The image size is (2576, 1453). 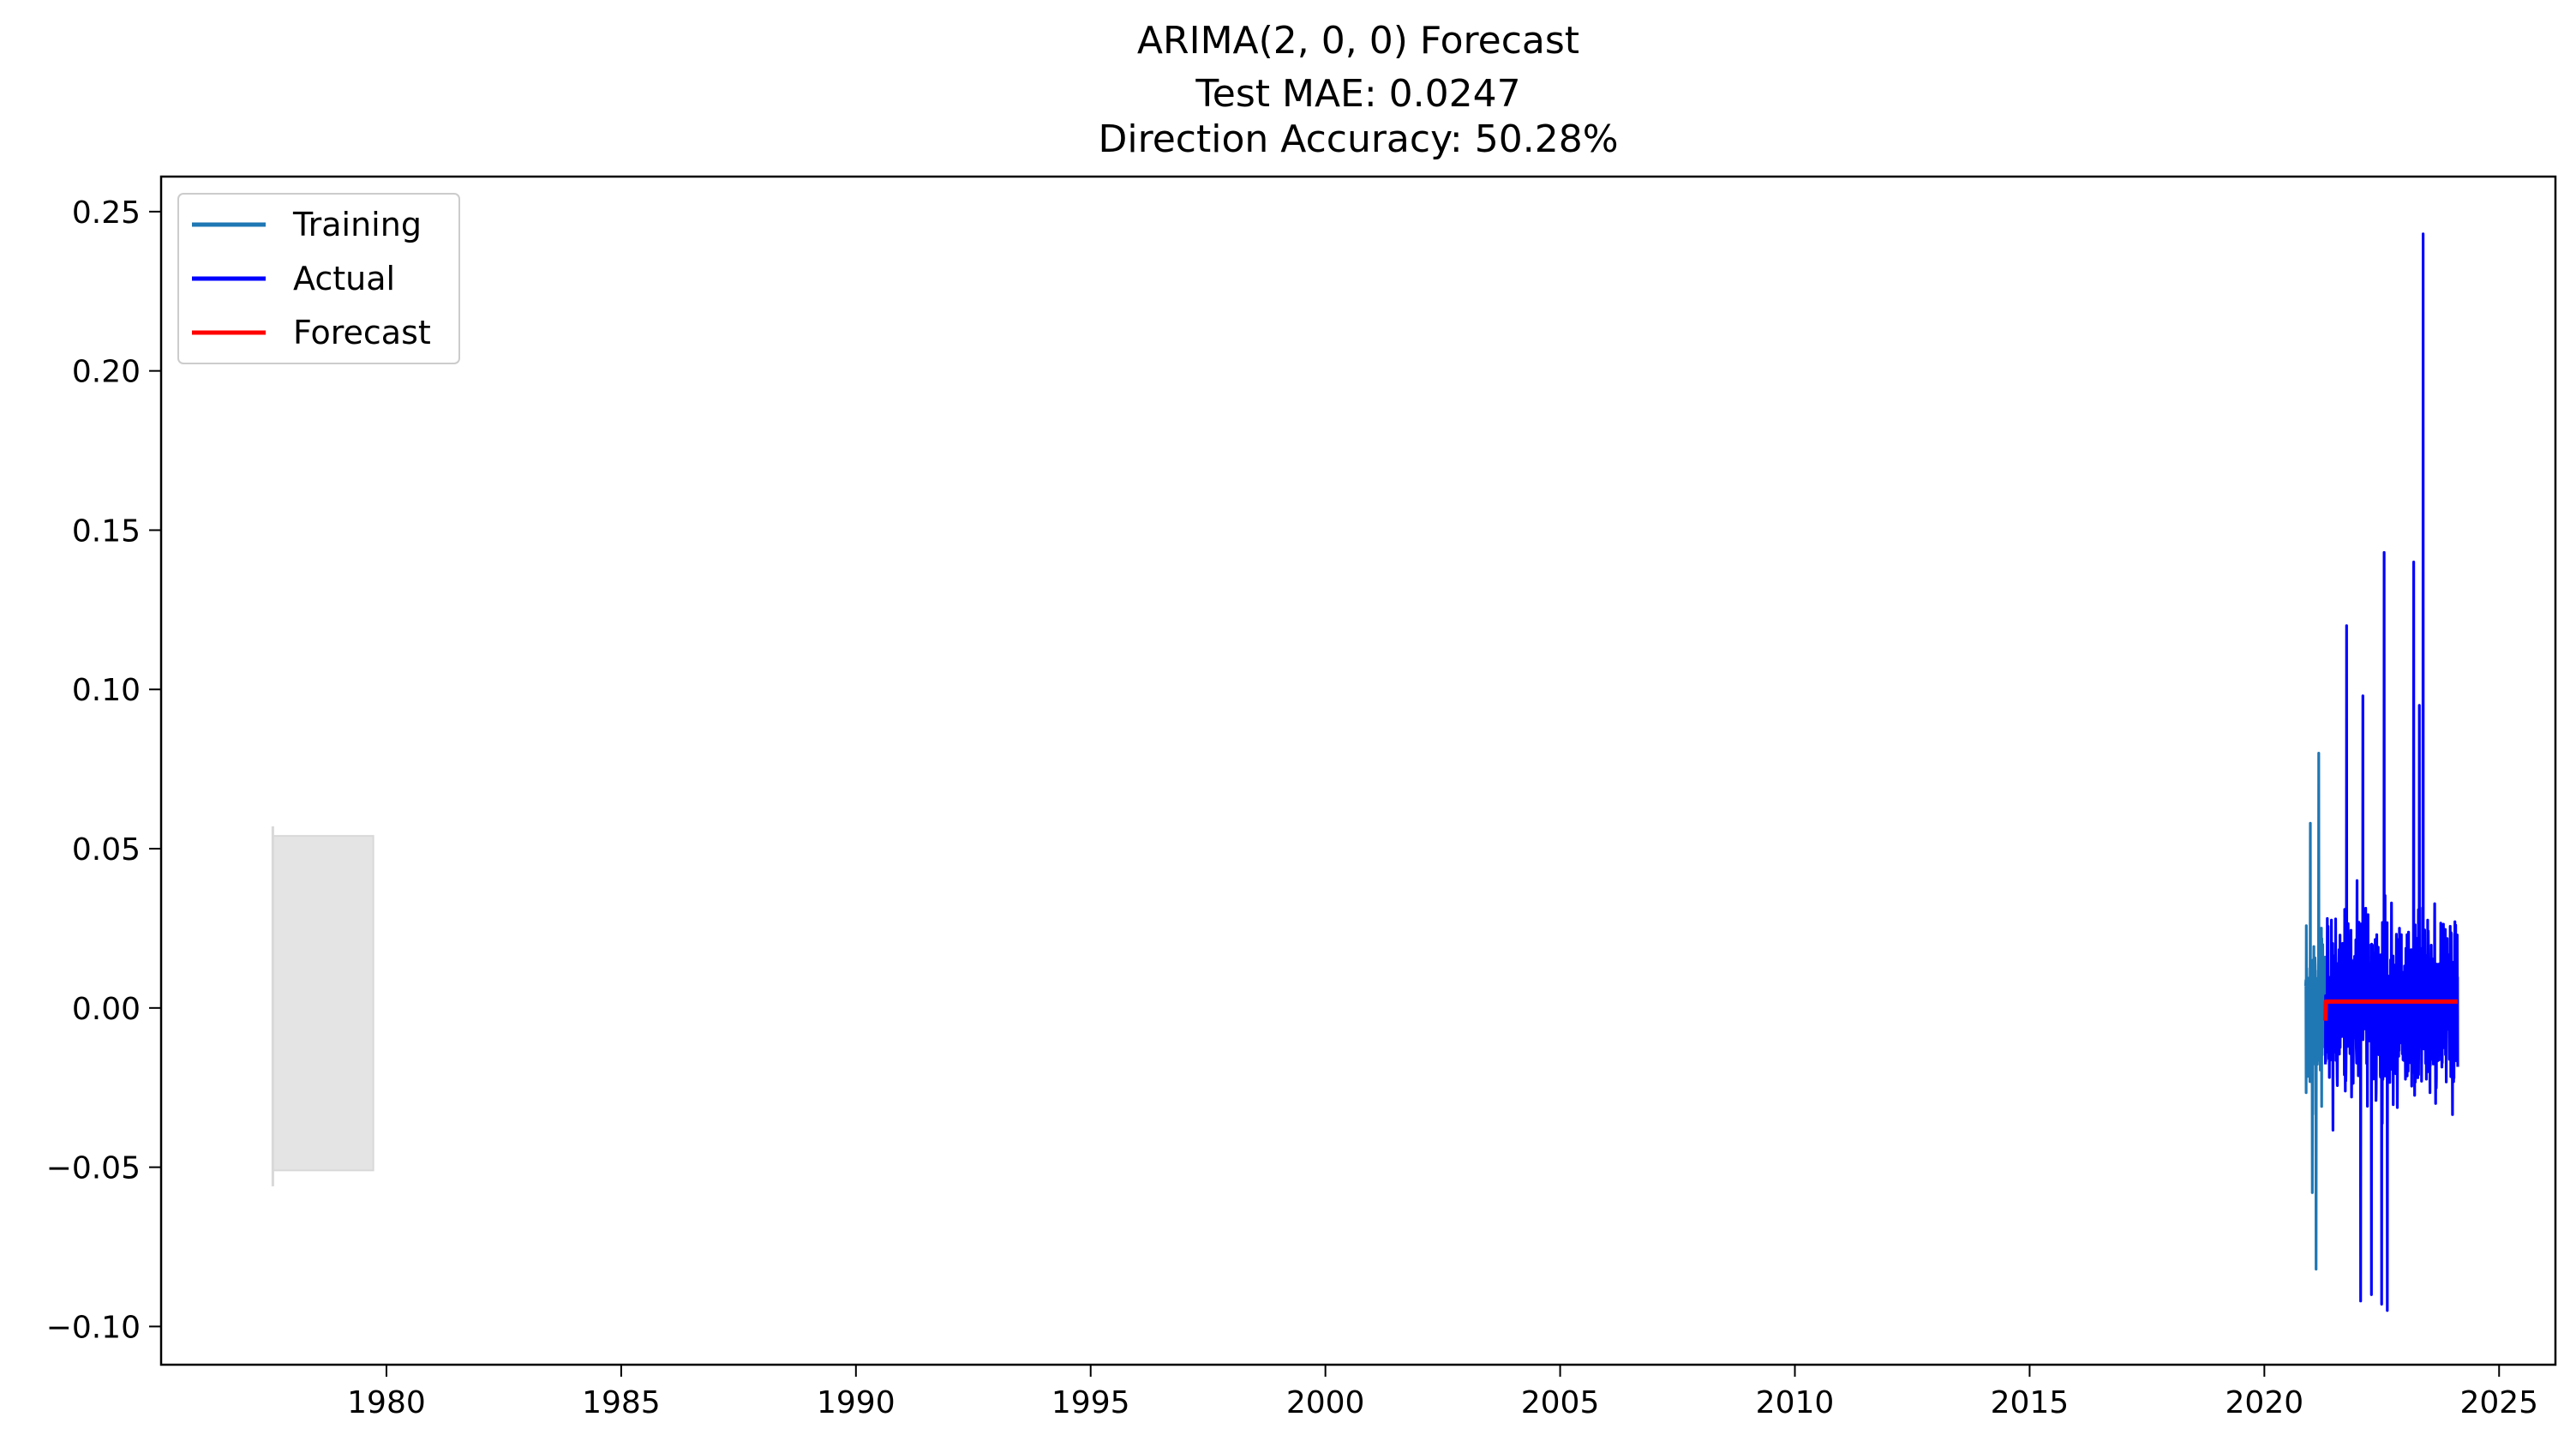 What do you see at coordinates (2265, 1403) in the screenshot?
I see `x-tick-label: 2020` at bounding box center [2265, 1403].